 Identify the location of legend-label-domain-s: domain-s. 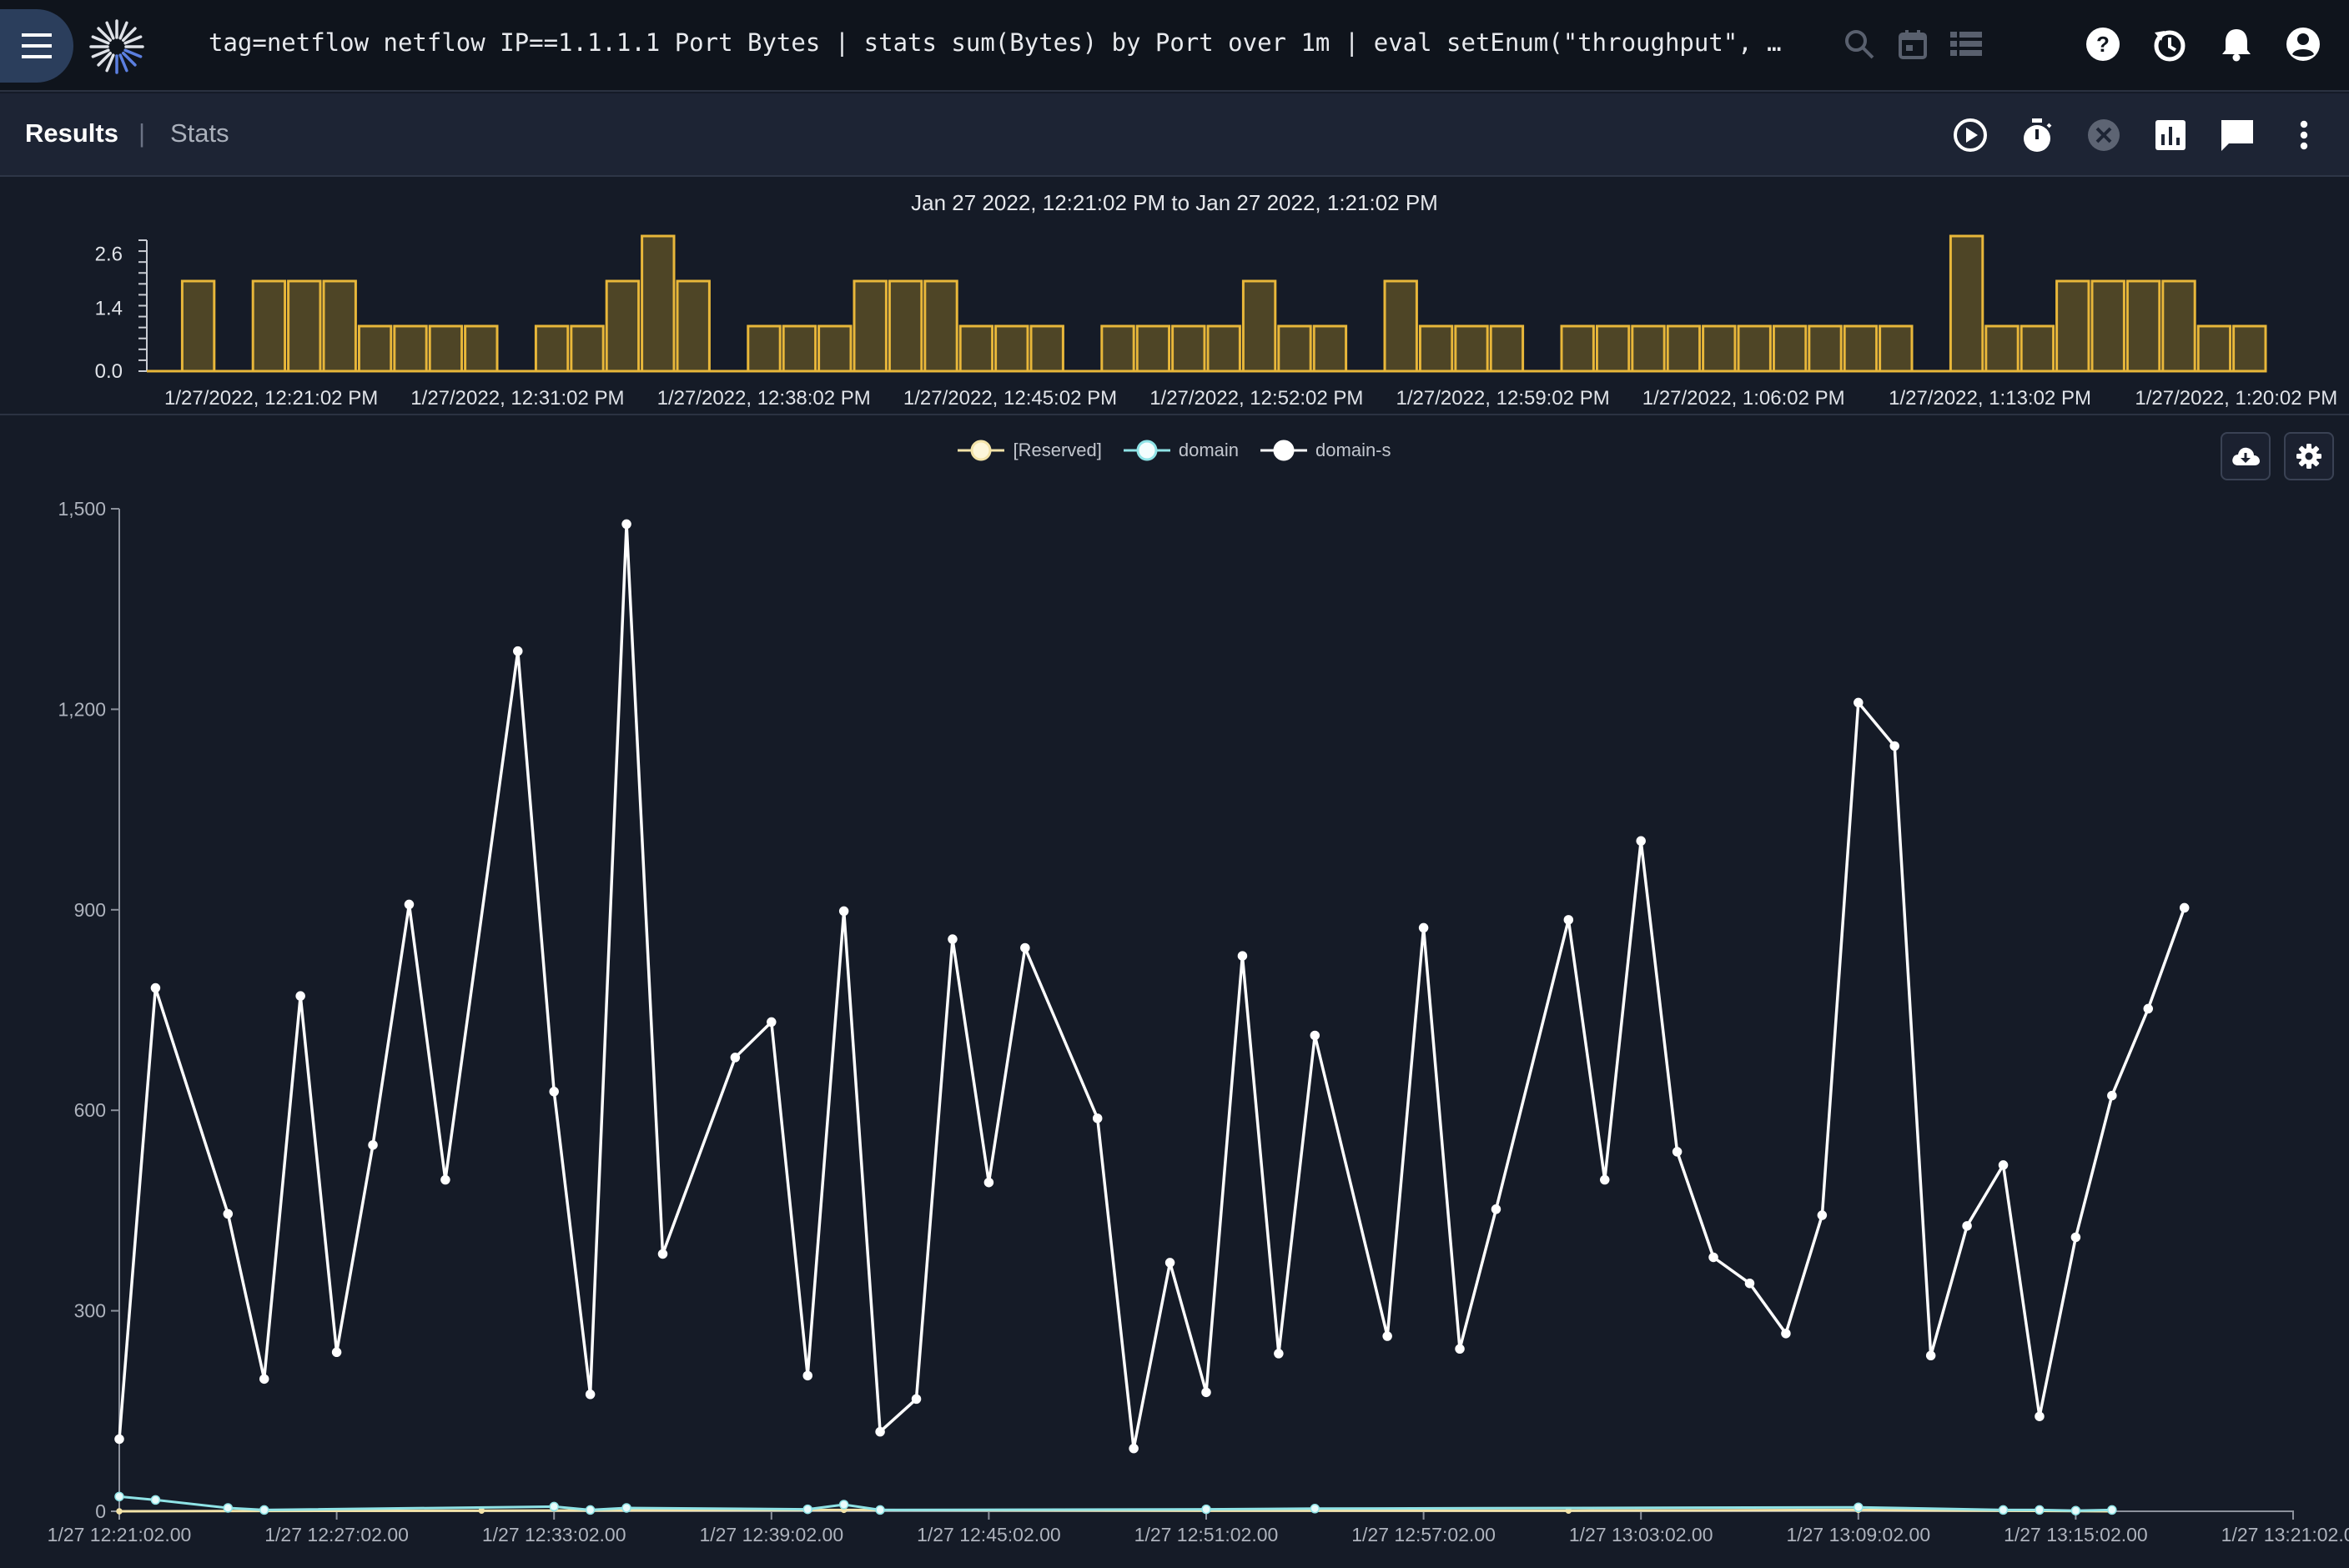
(1353, 450).